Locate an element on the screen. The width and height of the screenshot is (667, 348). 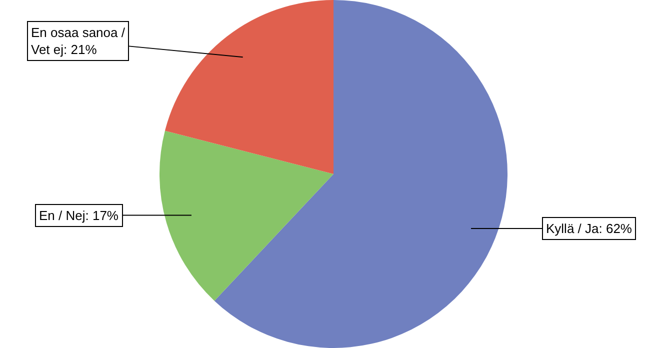
slice-label: En osaa sanoa / Vet ej: 21% is located at coordinates (78, 41).